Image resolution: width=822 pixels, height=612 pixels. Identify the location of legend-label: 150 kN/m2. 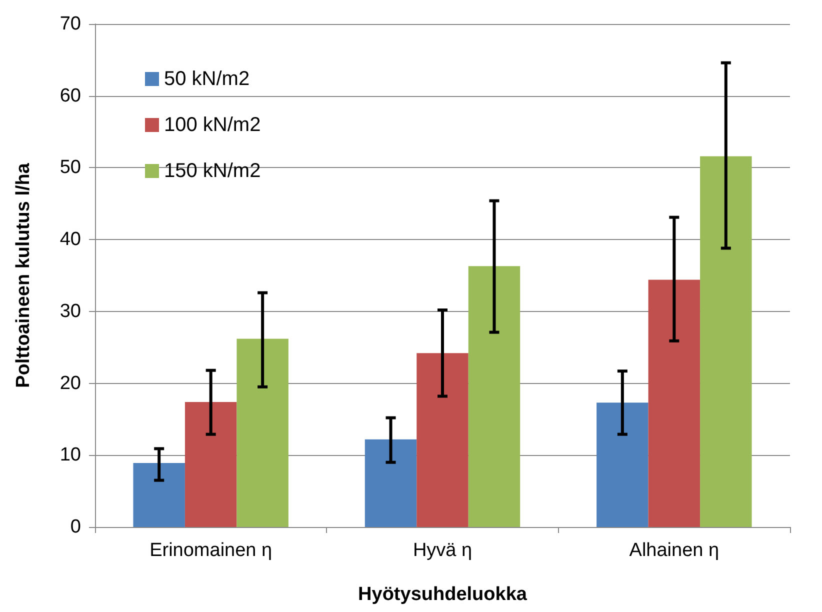
(212, 171).